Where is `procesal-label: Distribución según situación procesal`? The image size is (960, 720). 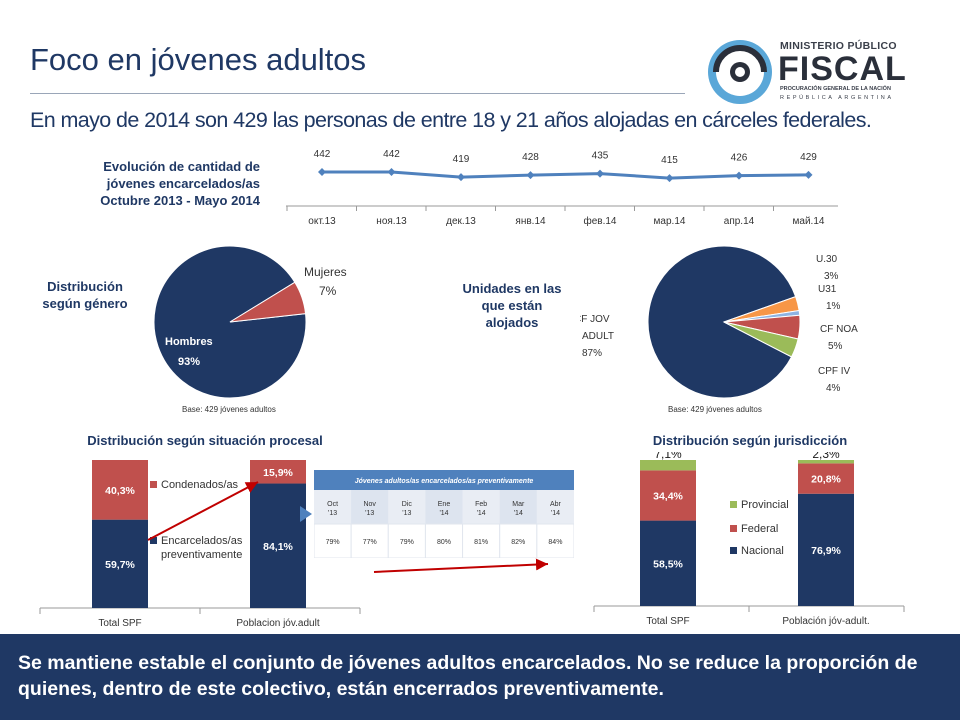
procesal-label: Distribución según situación procesal is located at coordinates (205, 440).